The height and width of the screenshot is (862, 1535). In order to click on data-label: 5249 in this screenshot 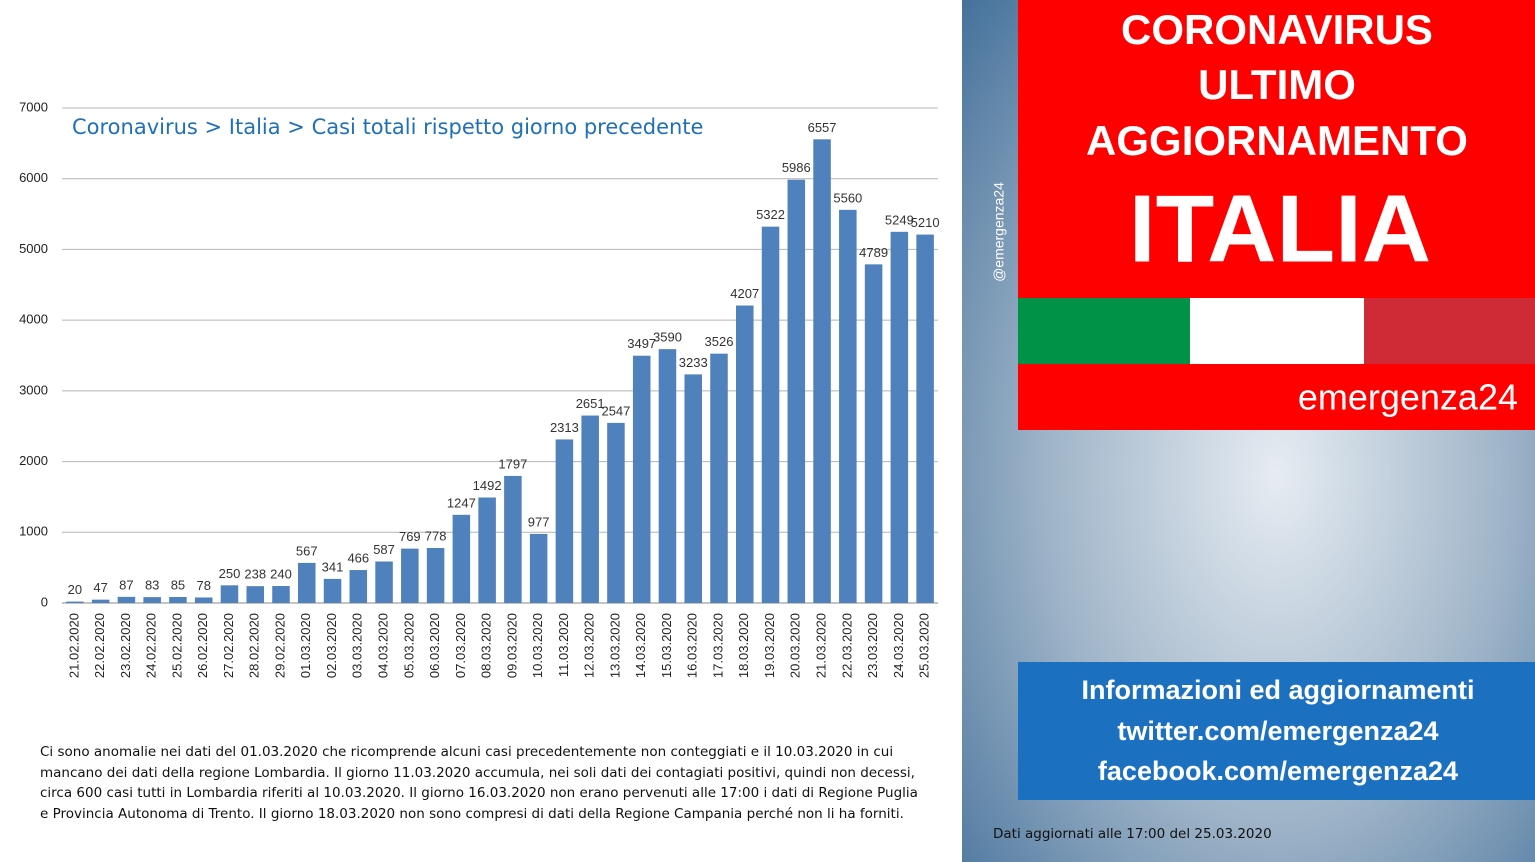, I will do `click(899, 219)`.